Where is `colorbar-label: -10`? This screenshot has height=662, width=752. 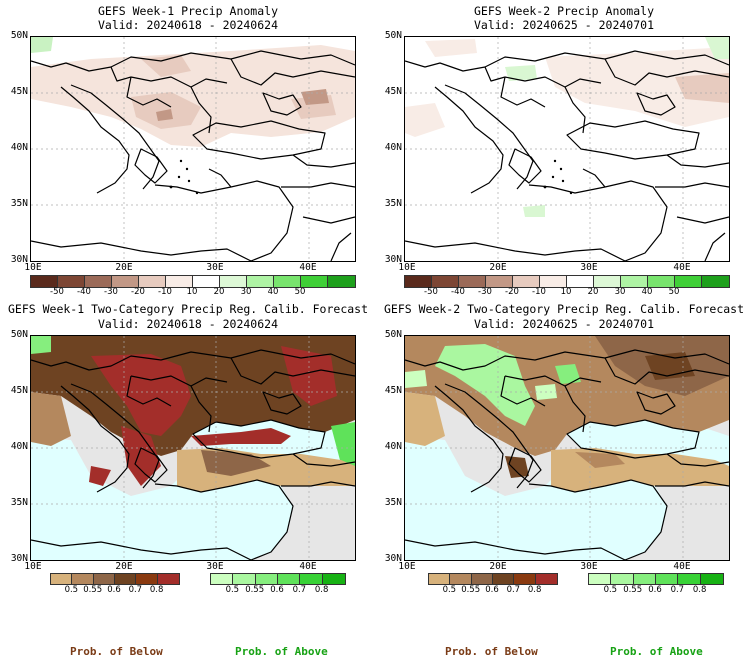
colorbar-label: -10 is located at coordinates (165, 292).